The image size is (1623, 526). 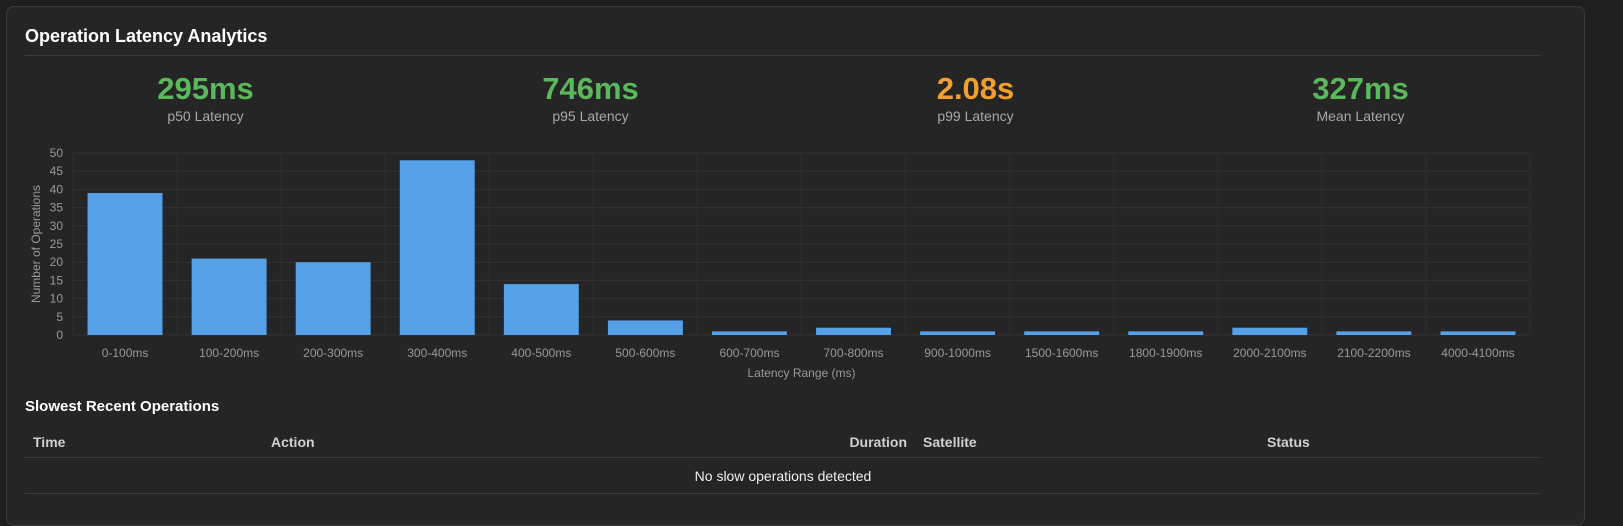 I want to click on stat-mean-label: Mean Latency, so click(x=1360, y=116).